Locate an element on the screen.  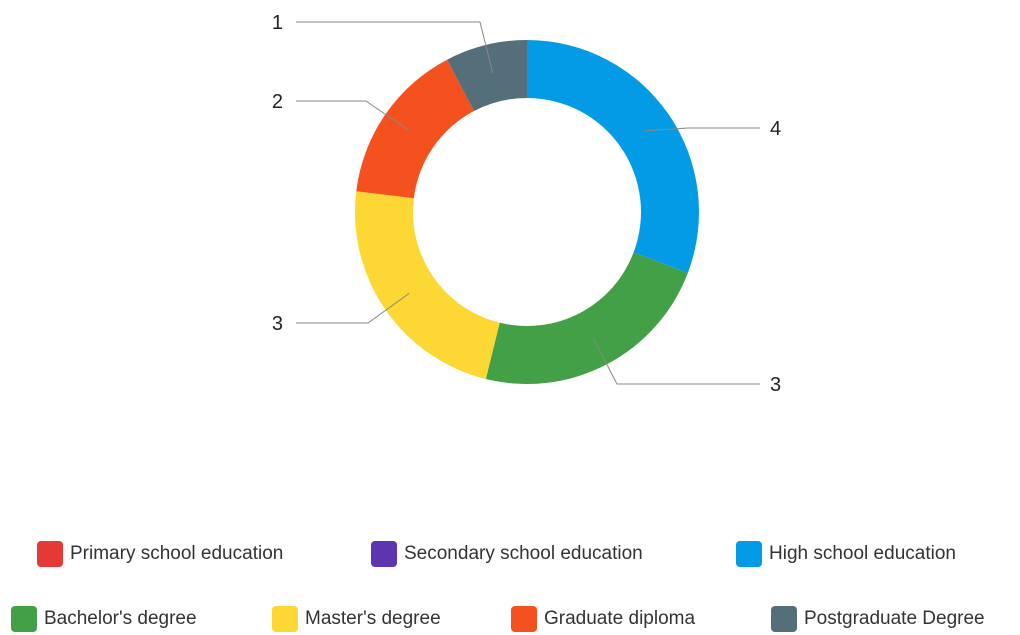
legend-swatch-bachelors is located at coordinates (24, 619).